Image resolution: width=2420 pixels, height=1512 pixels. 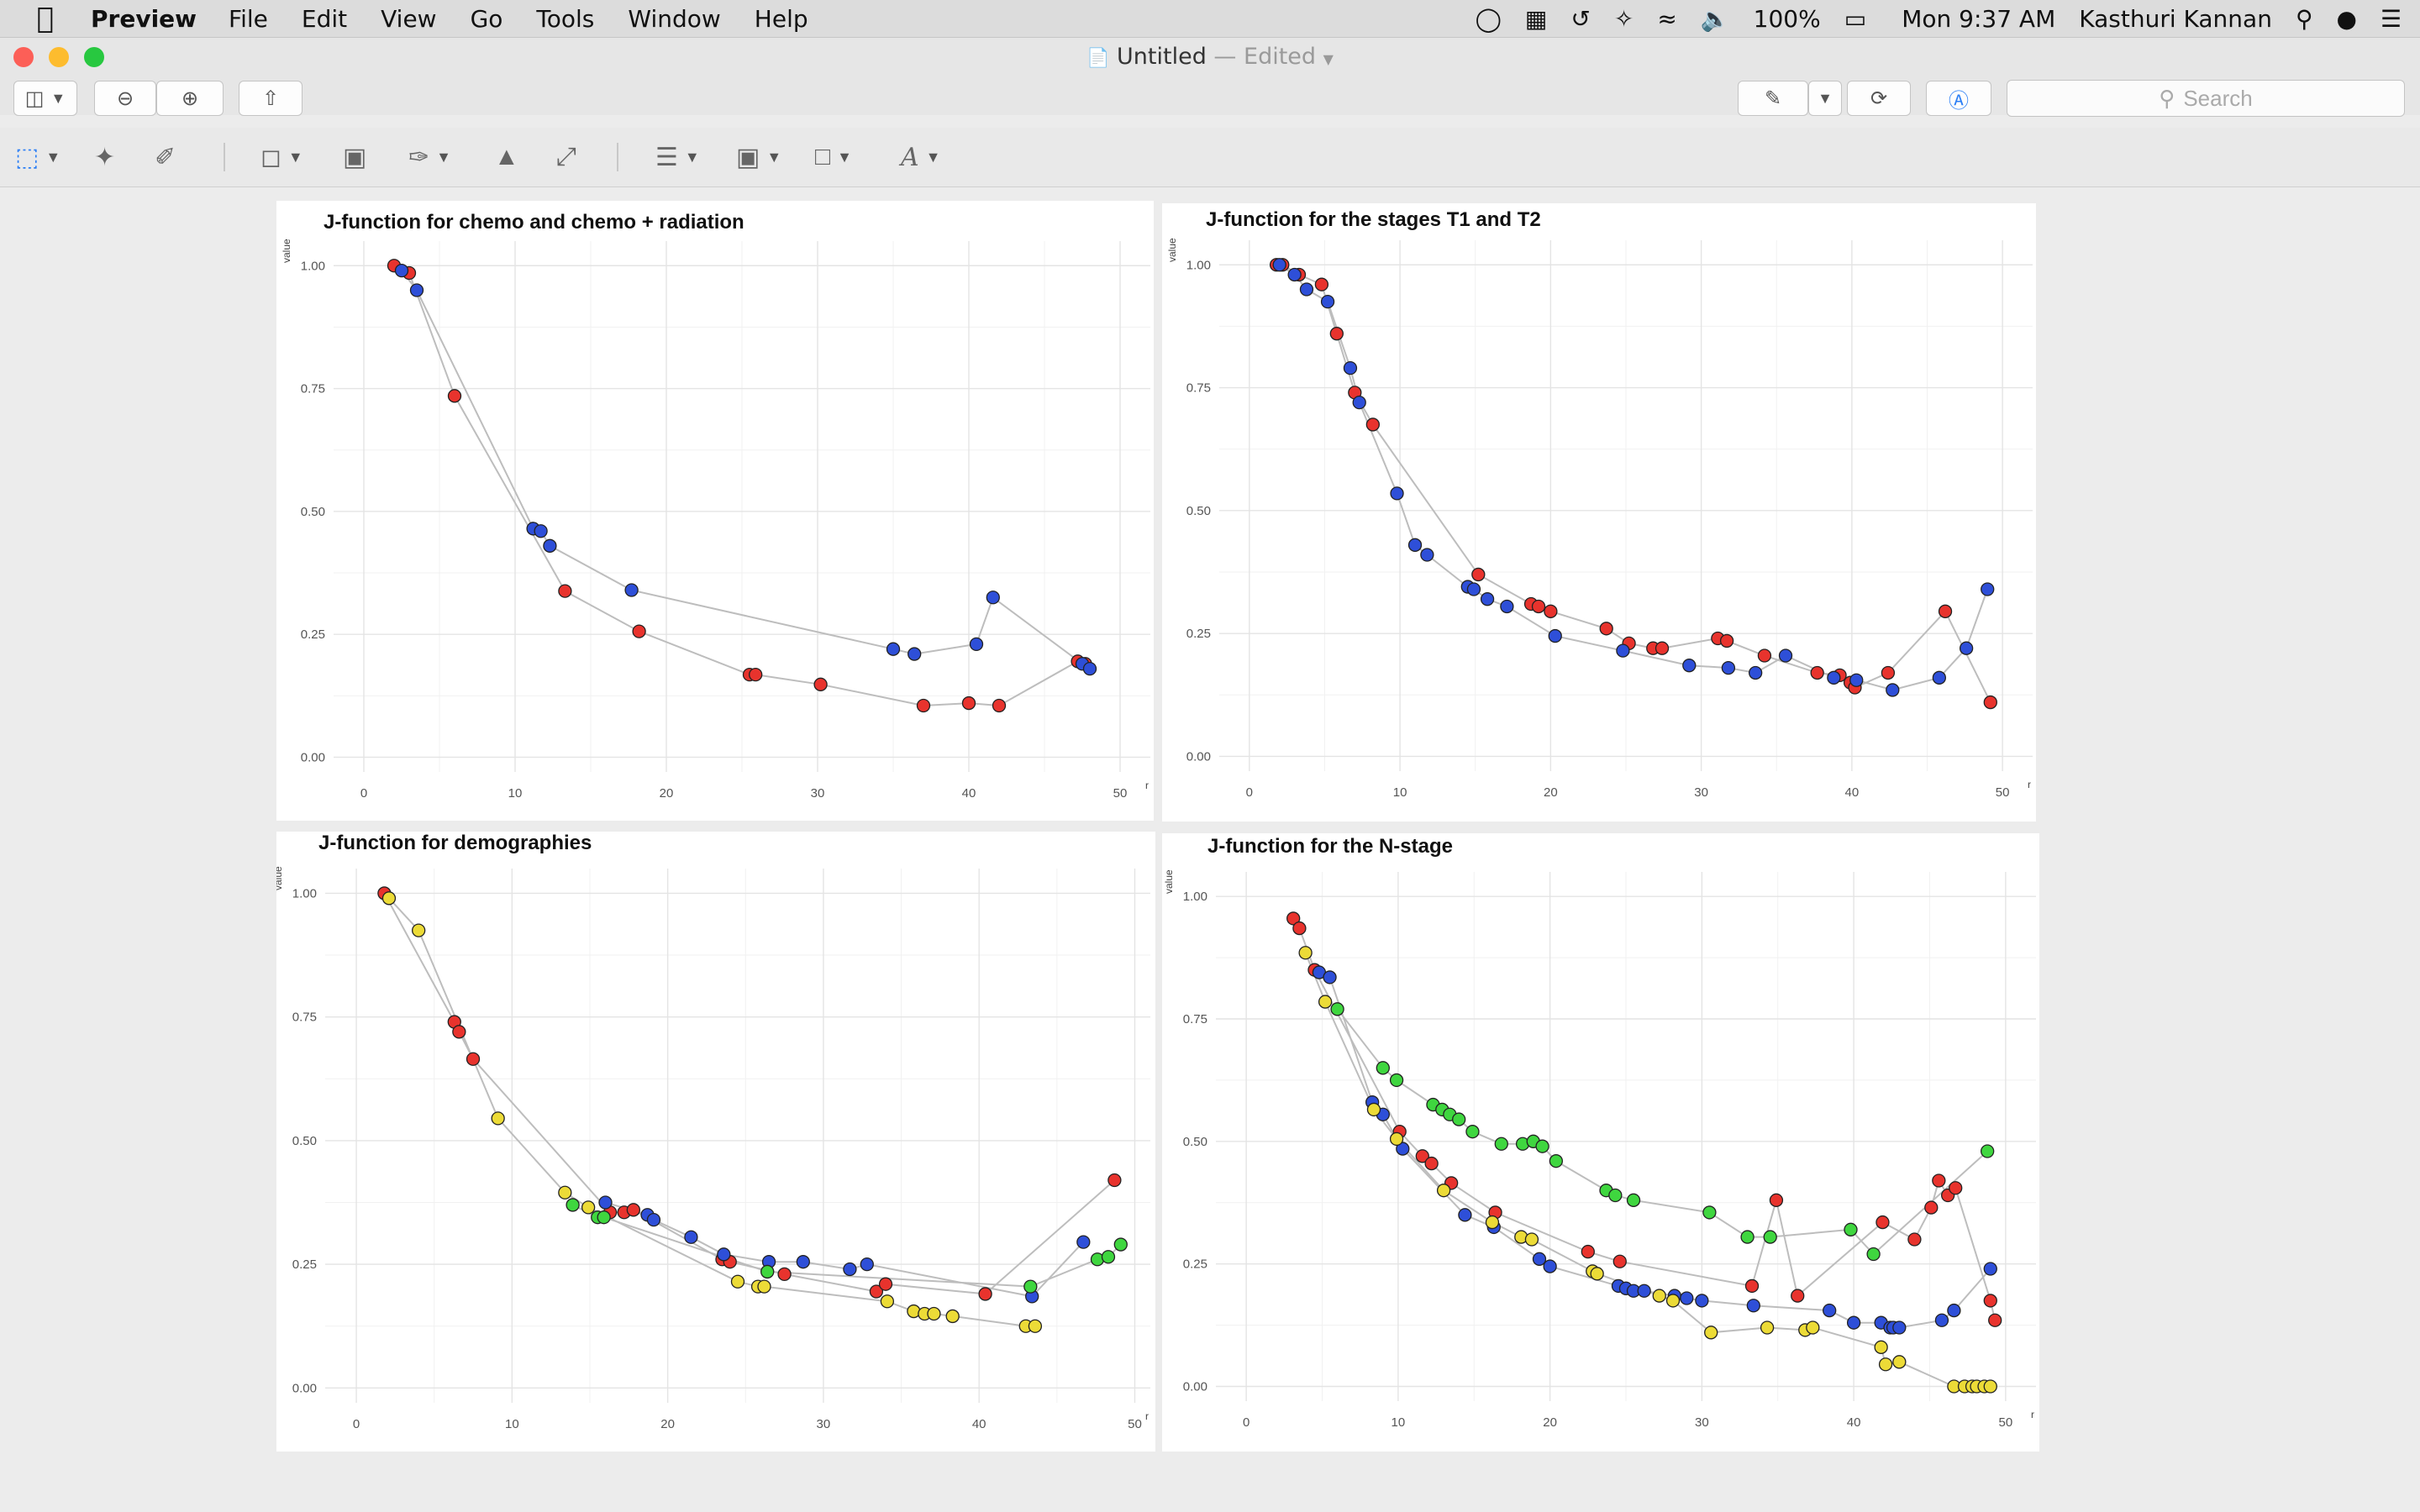 I want to click on adjust-color-icon: ▲, so click(x=507, y=157).